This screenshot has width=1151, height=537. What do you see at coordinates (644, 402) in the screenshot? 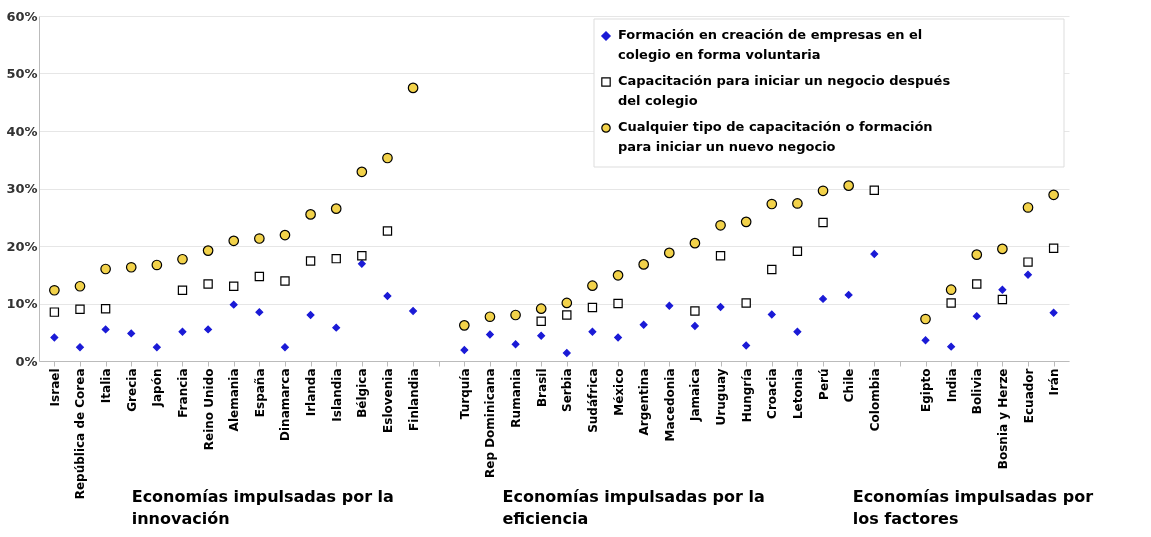
I see `x-tick-label: Argentina` at bounding box center [644, 402].